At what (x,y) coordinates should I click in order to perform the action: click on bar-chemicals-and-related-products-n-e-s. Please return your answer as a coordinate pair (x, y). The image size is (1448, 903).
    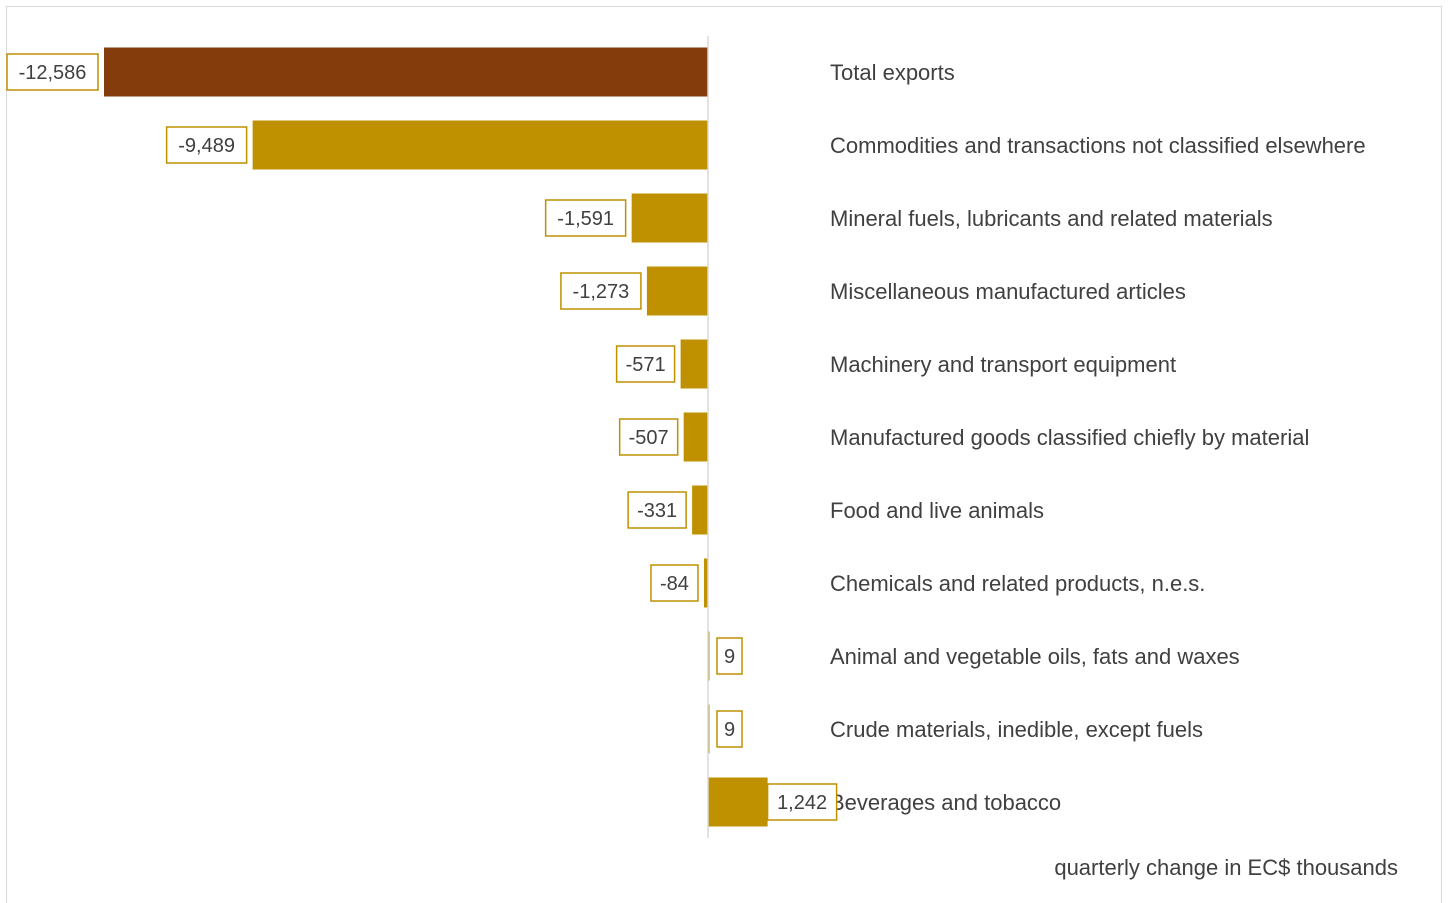
    Looking at the image, I should click on (705, 583).